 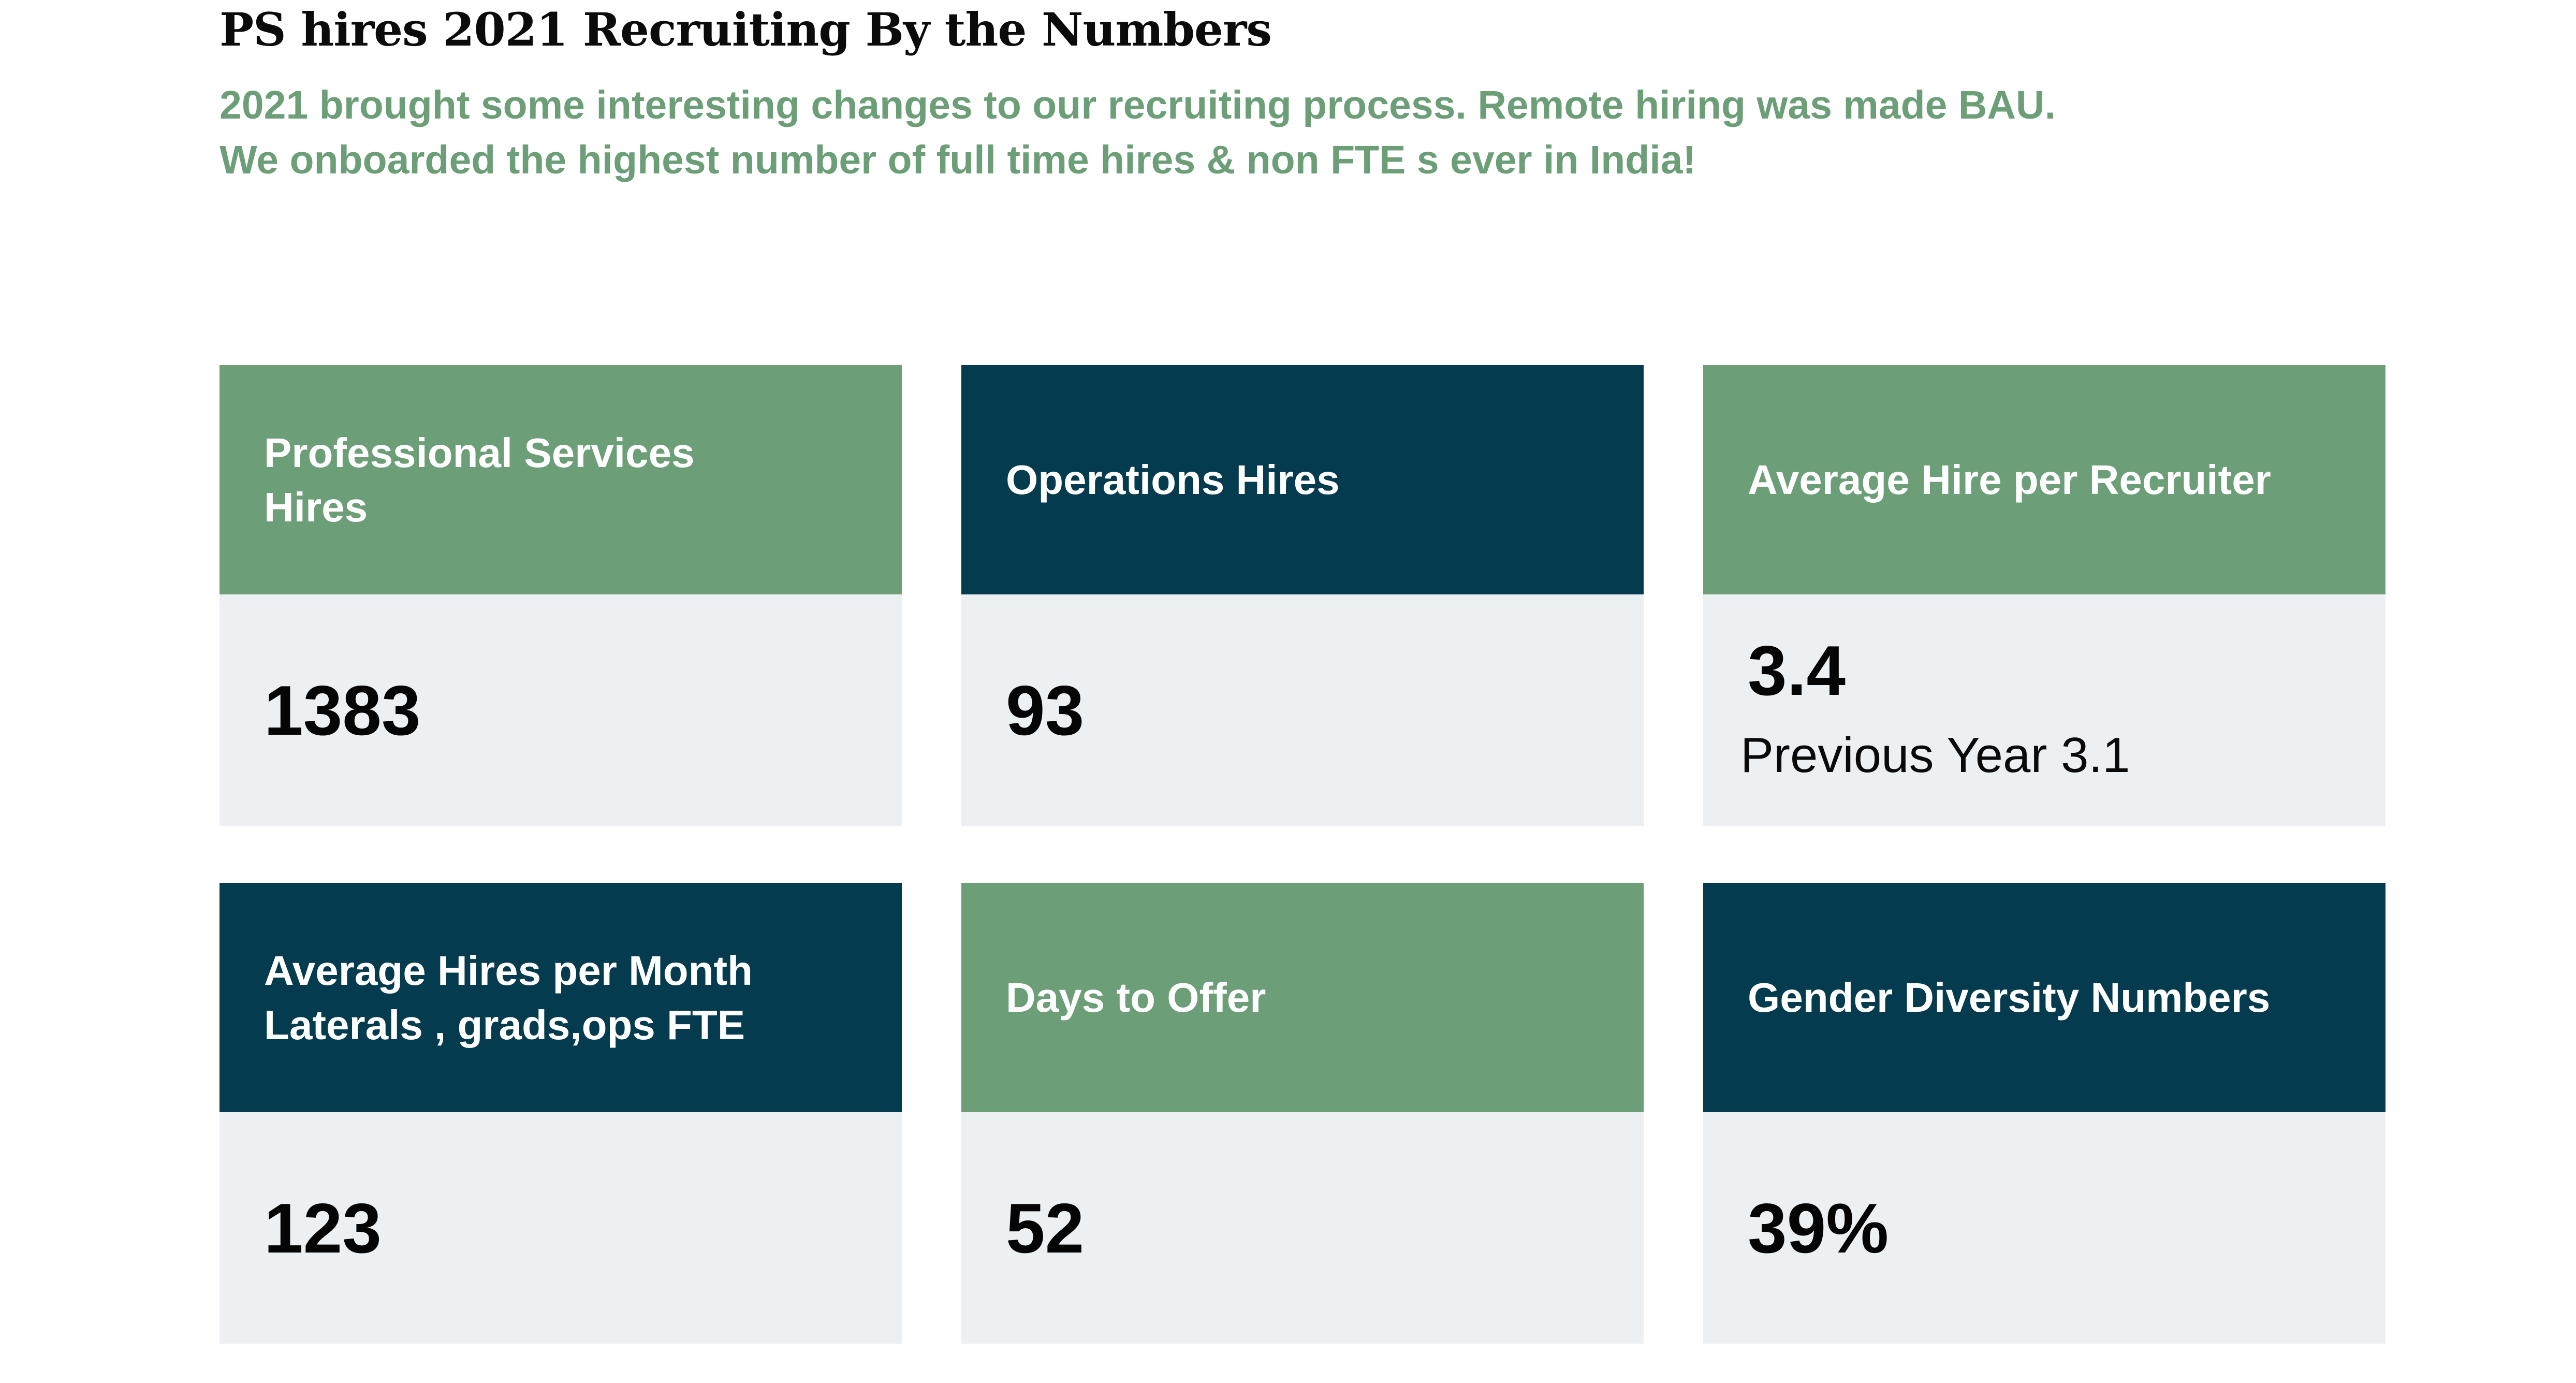 I want to click on metric-card-operations-hires: Operations Hires 93, so click(x=1302, y=595).